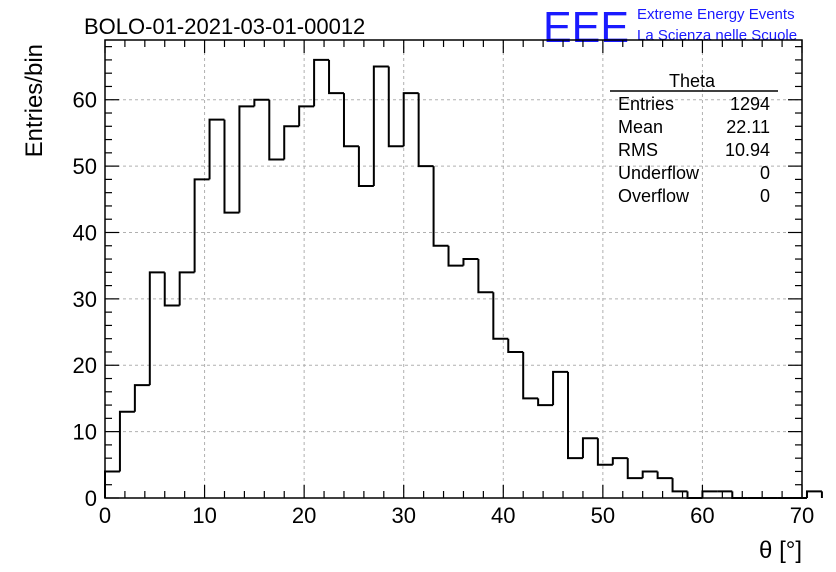  I want to click on stats-label: Mean, so click(640, 127).